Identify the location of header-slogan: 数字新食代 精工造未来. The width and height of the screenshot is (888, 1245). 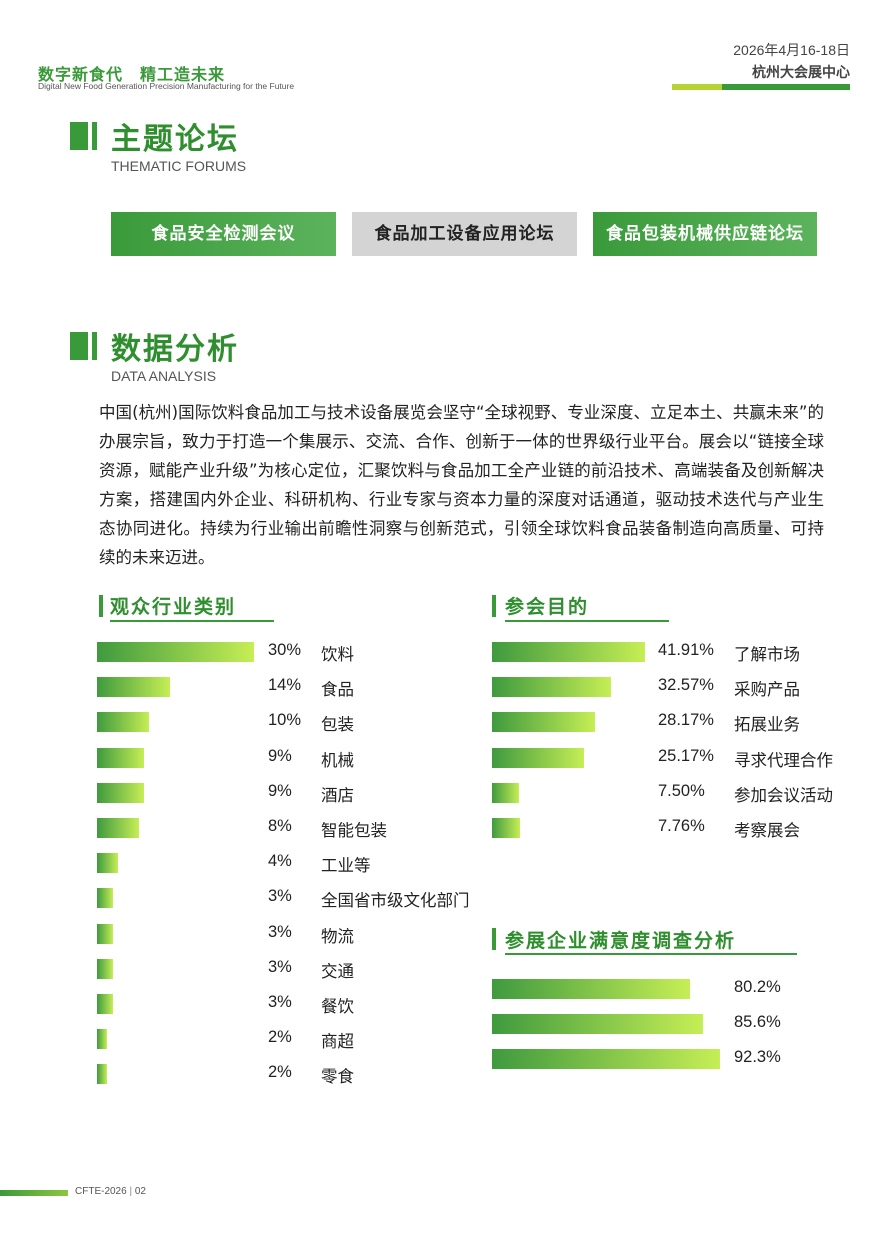
(132, 74).